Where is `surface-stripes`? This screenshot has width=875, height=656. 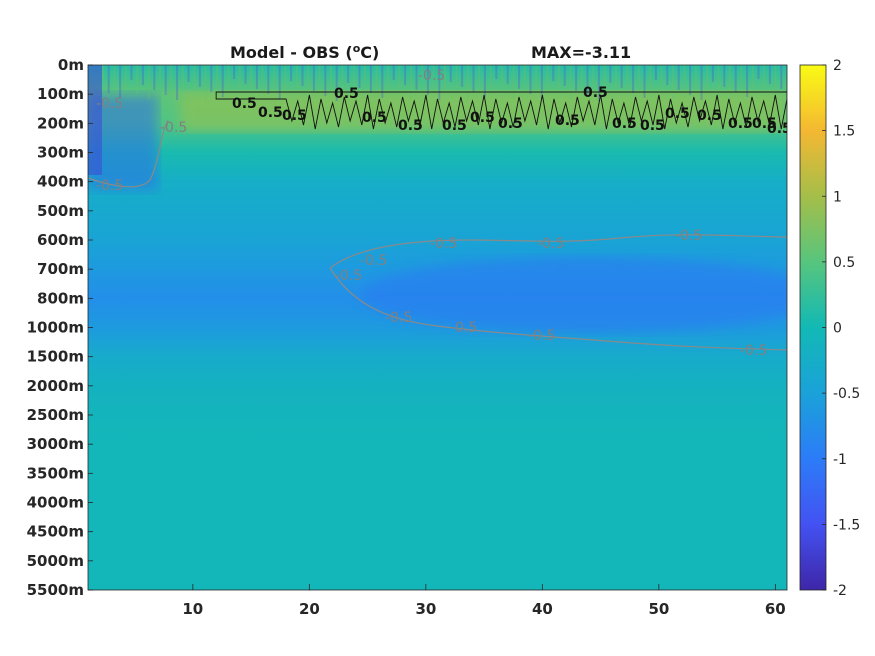 surface-stripes is located at coordinates (442, 83).